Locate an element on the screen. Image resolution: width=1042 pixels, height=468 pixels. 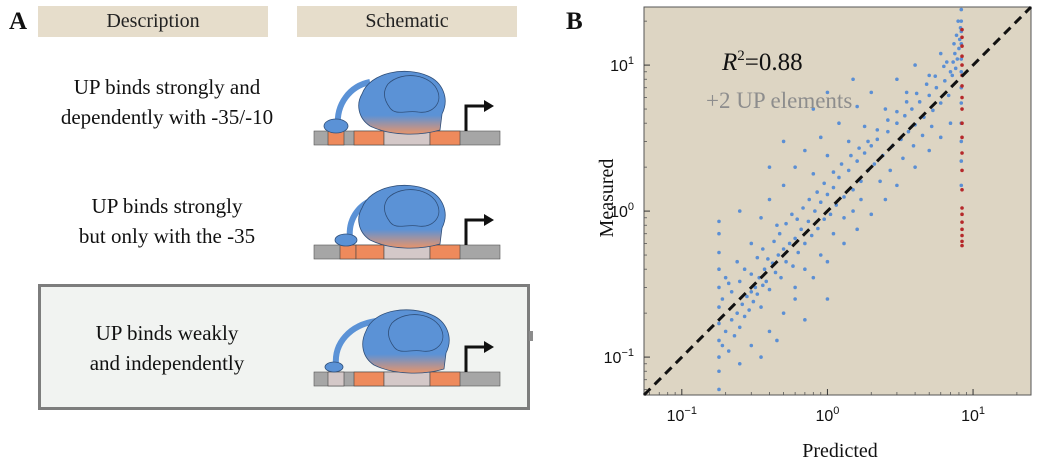
x-tick-label: 10−1 is located at coordinates (682, 415).